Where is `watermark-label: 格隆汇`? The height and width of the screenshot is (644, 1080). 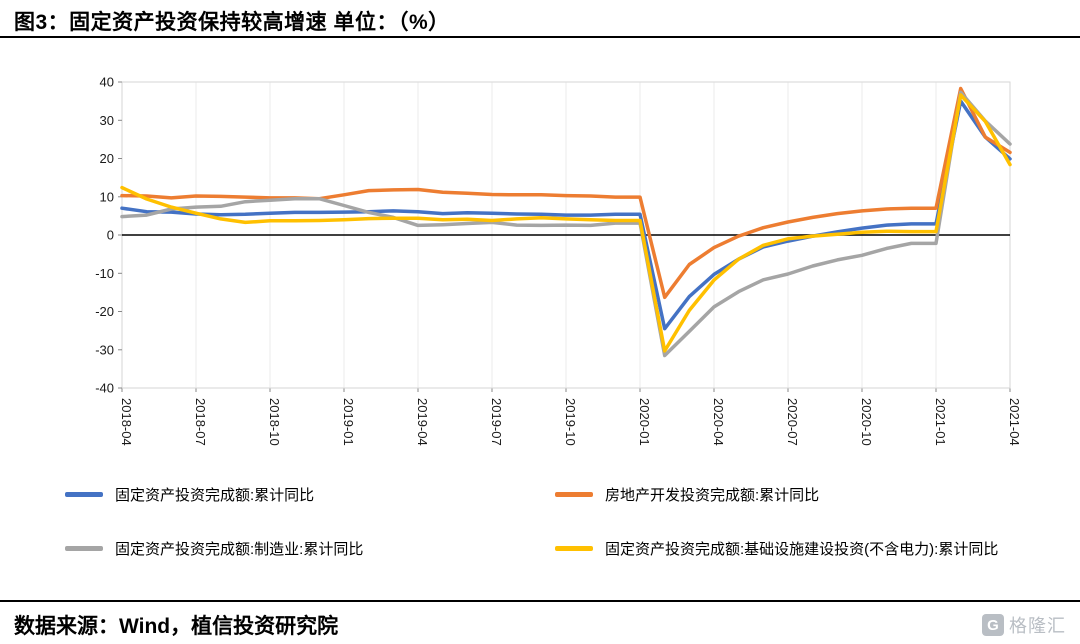 watermark-label: 格隆汇 is located at coordinates (1037, 626).